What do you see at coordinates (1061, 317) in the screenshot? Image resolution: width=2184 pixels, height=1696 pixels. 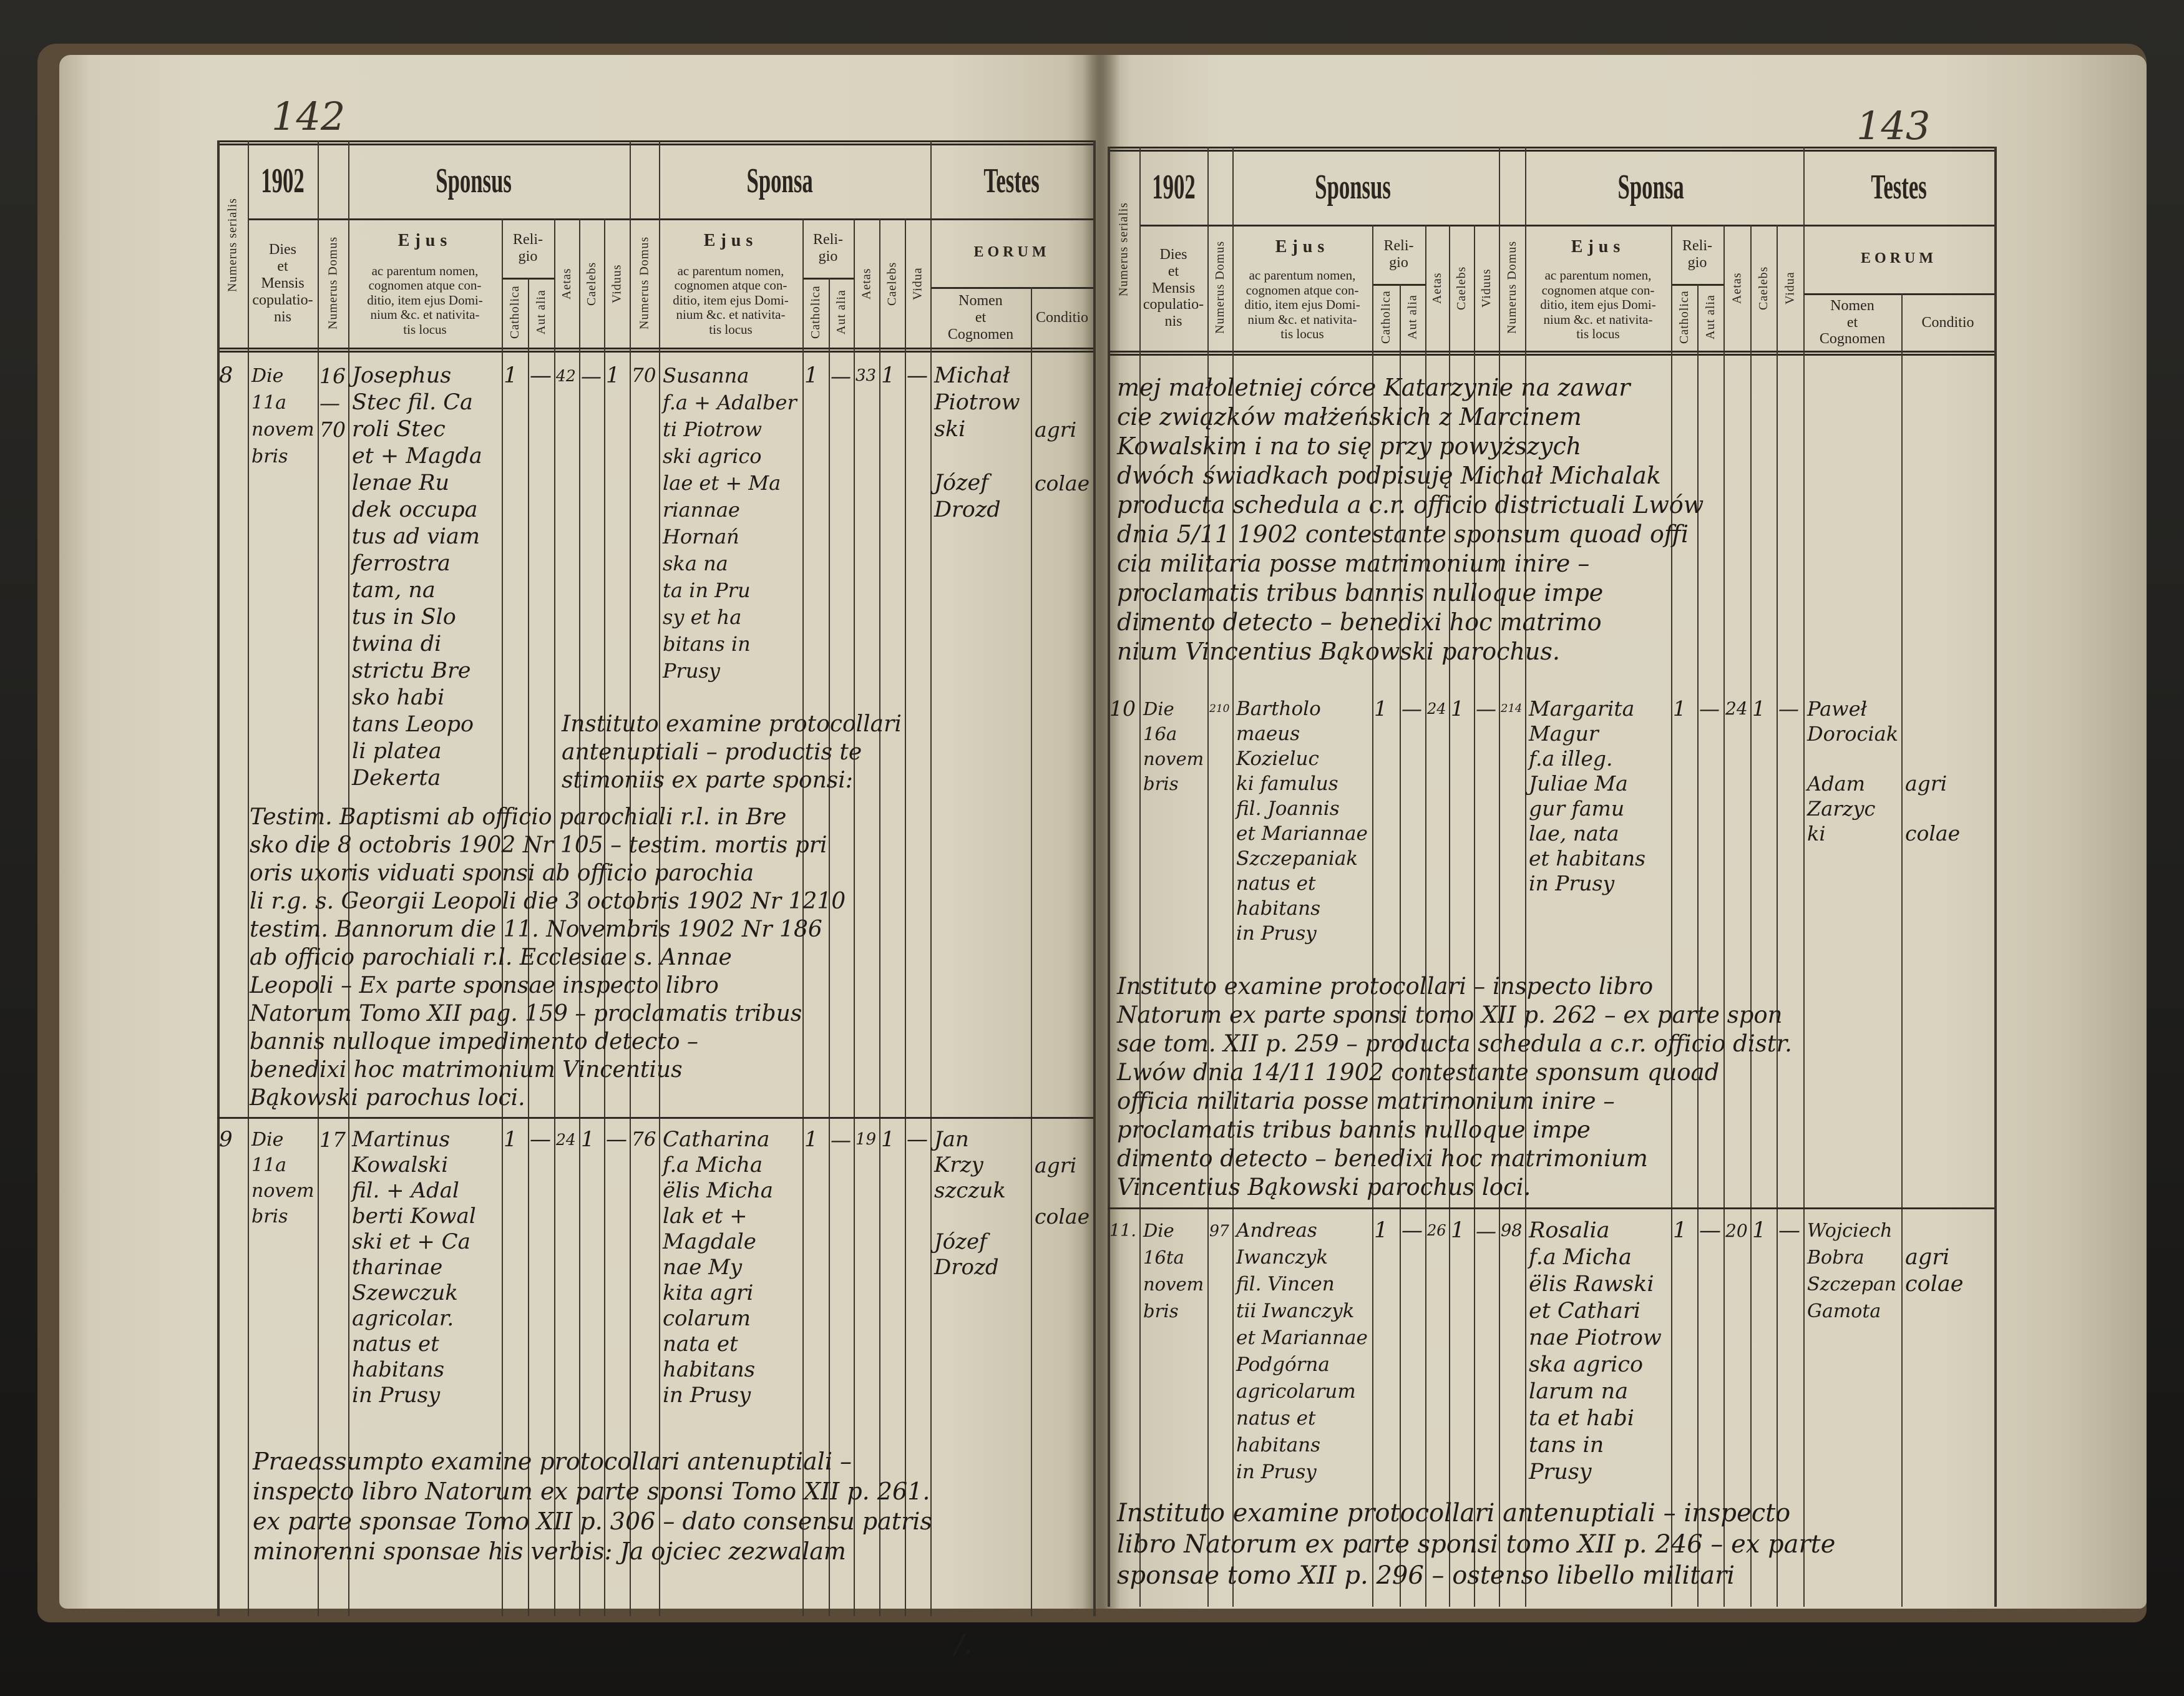 I see `header-conditio: Conditio` at bounding box center [1061, 317].